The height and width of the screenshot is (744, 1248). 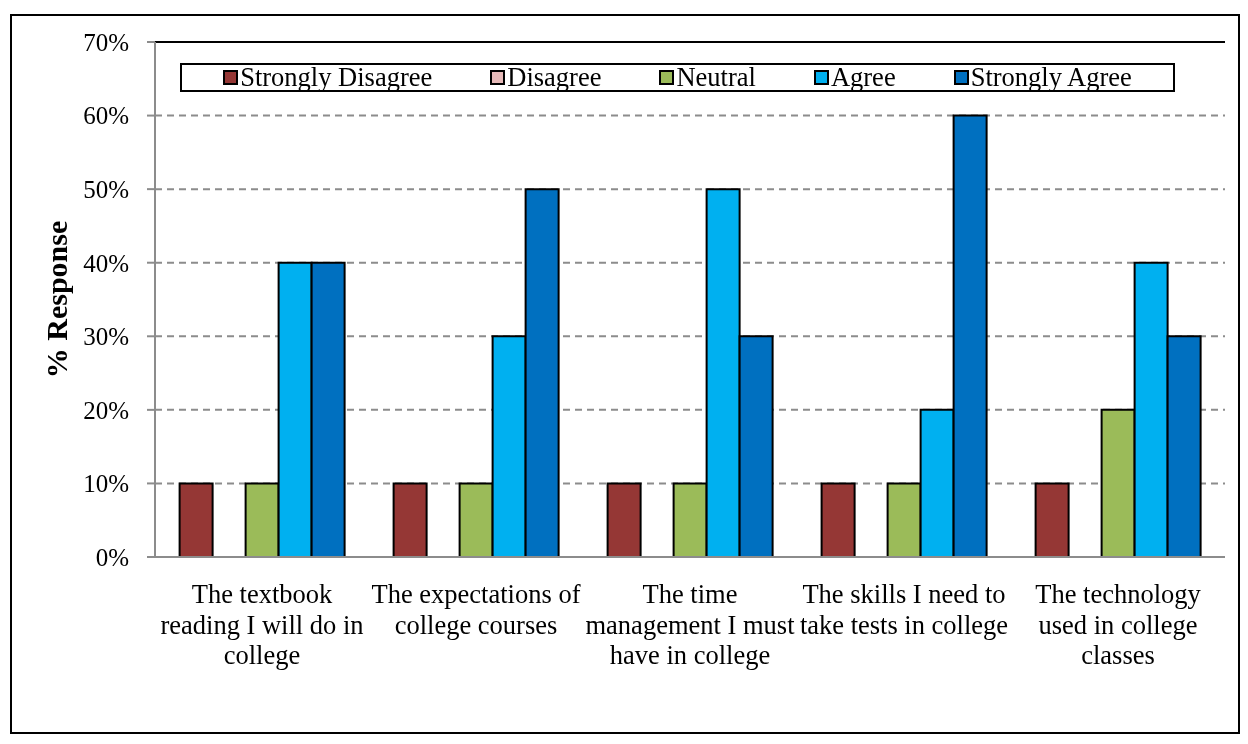 I want to click on x-tick-label: The expectations of college courses, so click(x=476, y=609).